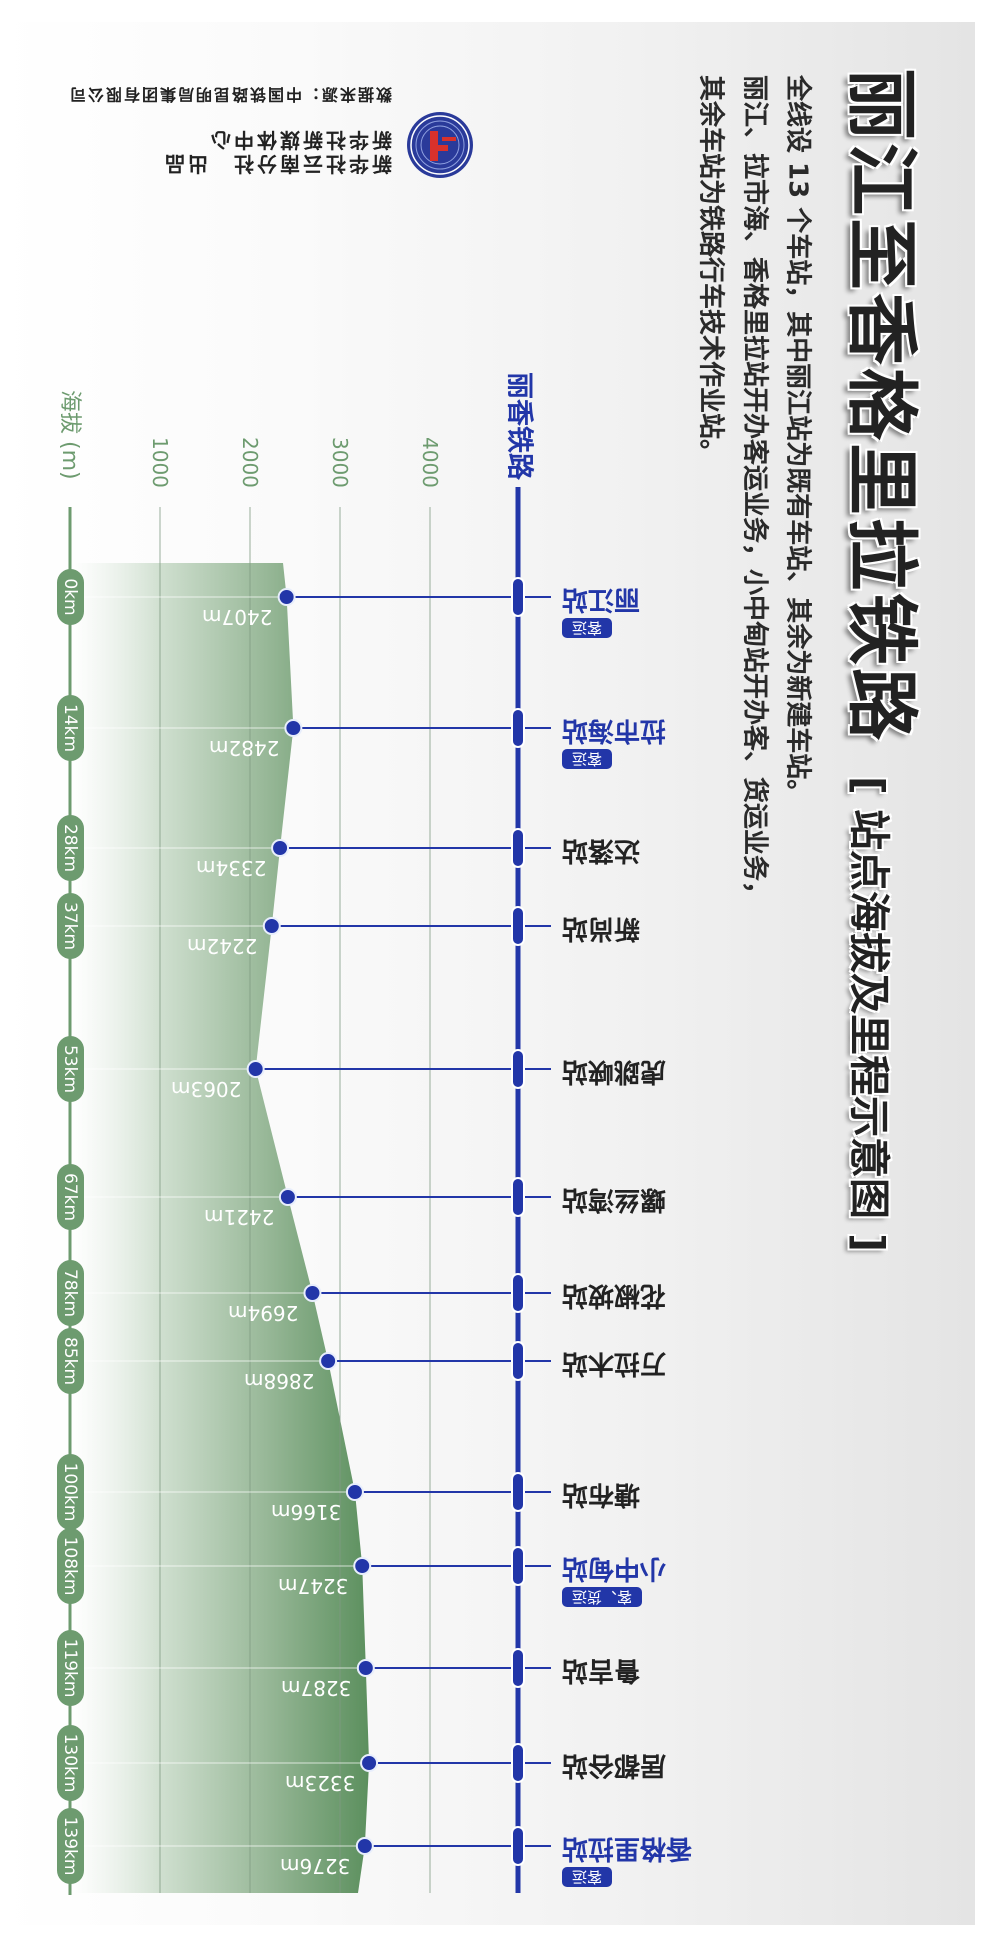 The height and width of the screenshot is (1951, 1000). Describe the element at coordinates (231, 868) in the screenshot. I see `elevation-label: 2334m` at that location.